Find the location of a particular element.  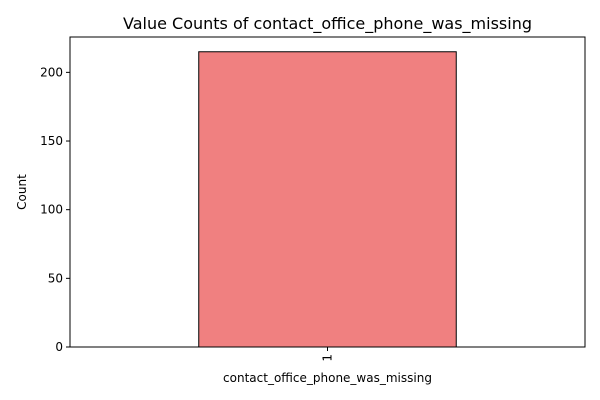

x-axis: 1 is located at coordinates (328, 354).